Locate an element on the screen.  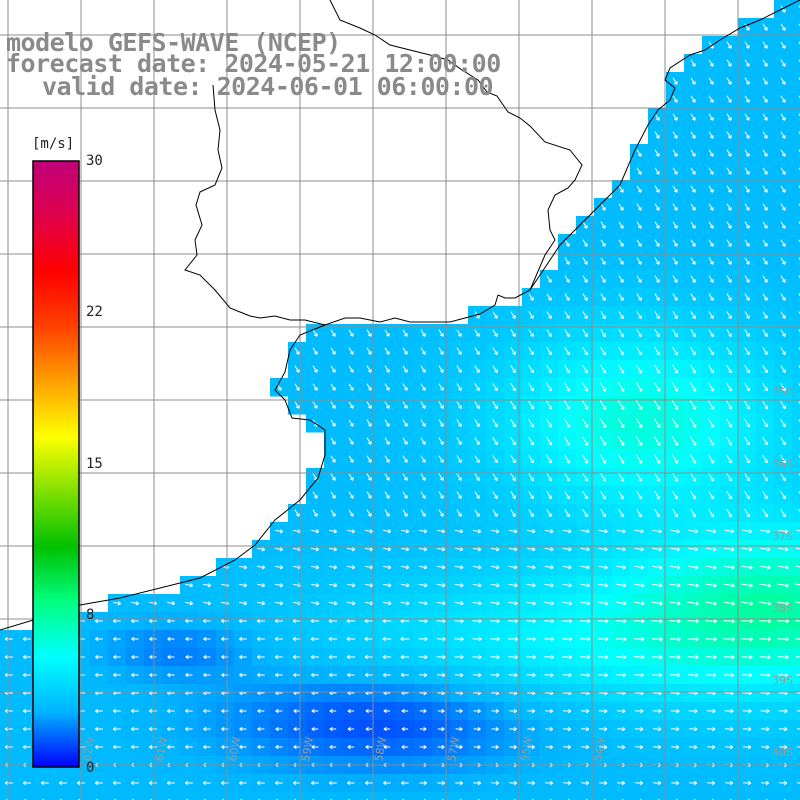
lat-label: 35S is located at coordinates (782, 392).